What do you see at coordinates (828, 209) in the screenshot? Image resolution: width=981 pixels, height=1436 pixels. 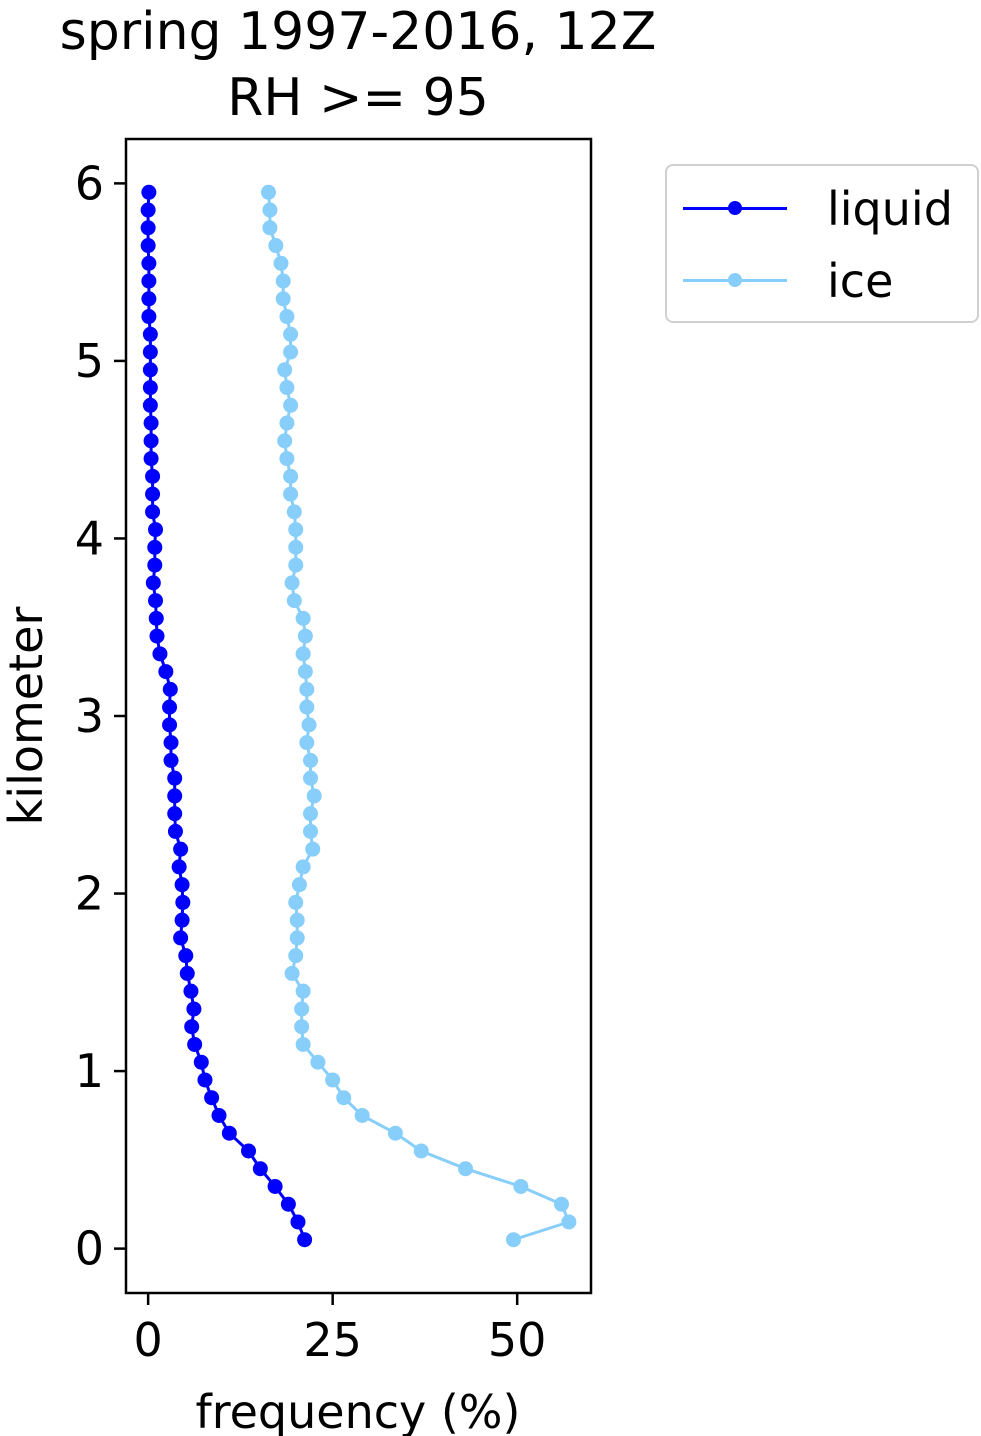 I see `legend-item-liquid: liquid` at bounding box center [828, 209].